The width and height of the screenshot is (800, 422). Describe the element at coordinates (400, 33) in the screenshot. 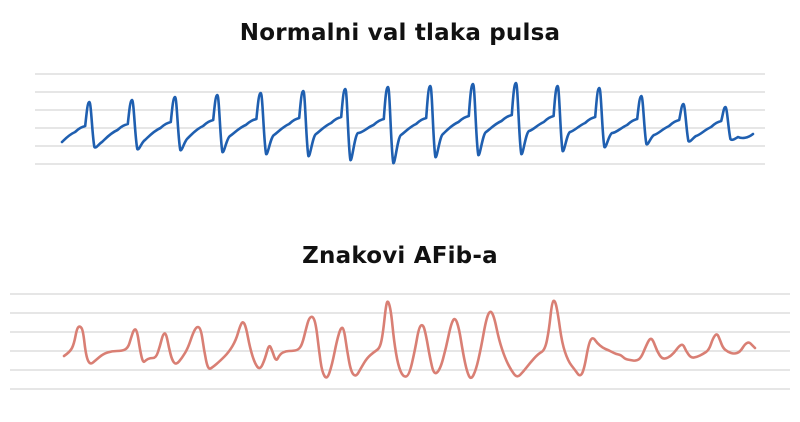

I see `normal-pulse-title: Normalni val tlaka pulsa` at that location.